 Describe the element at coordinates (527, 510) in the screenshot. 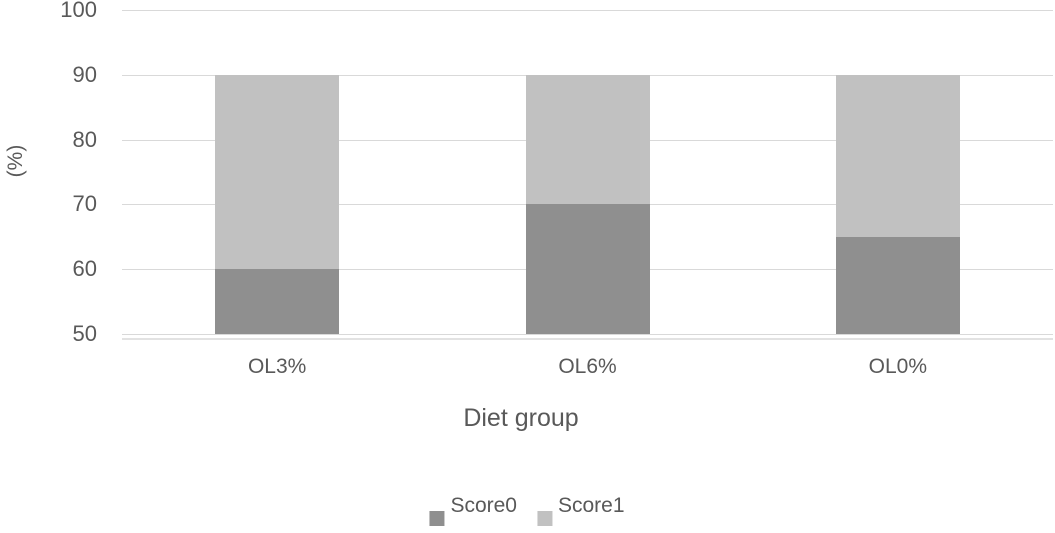

I see `chart-legend: Score0 Score1` at that location.